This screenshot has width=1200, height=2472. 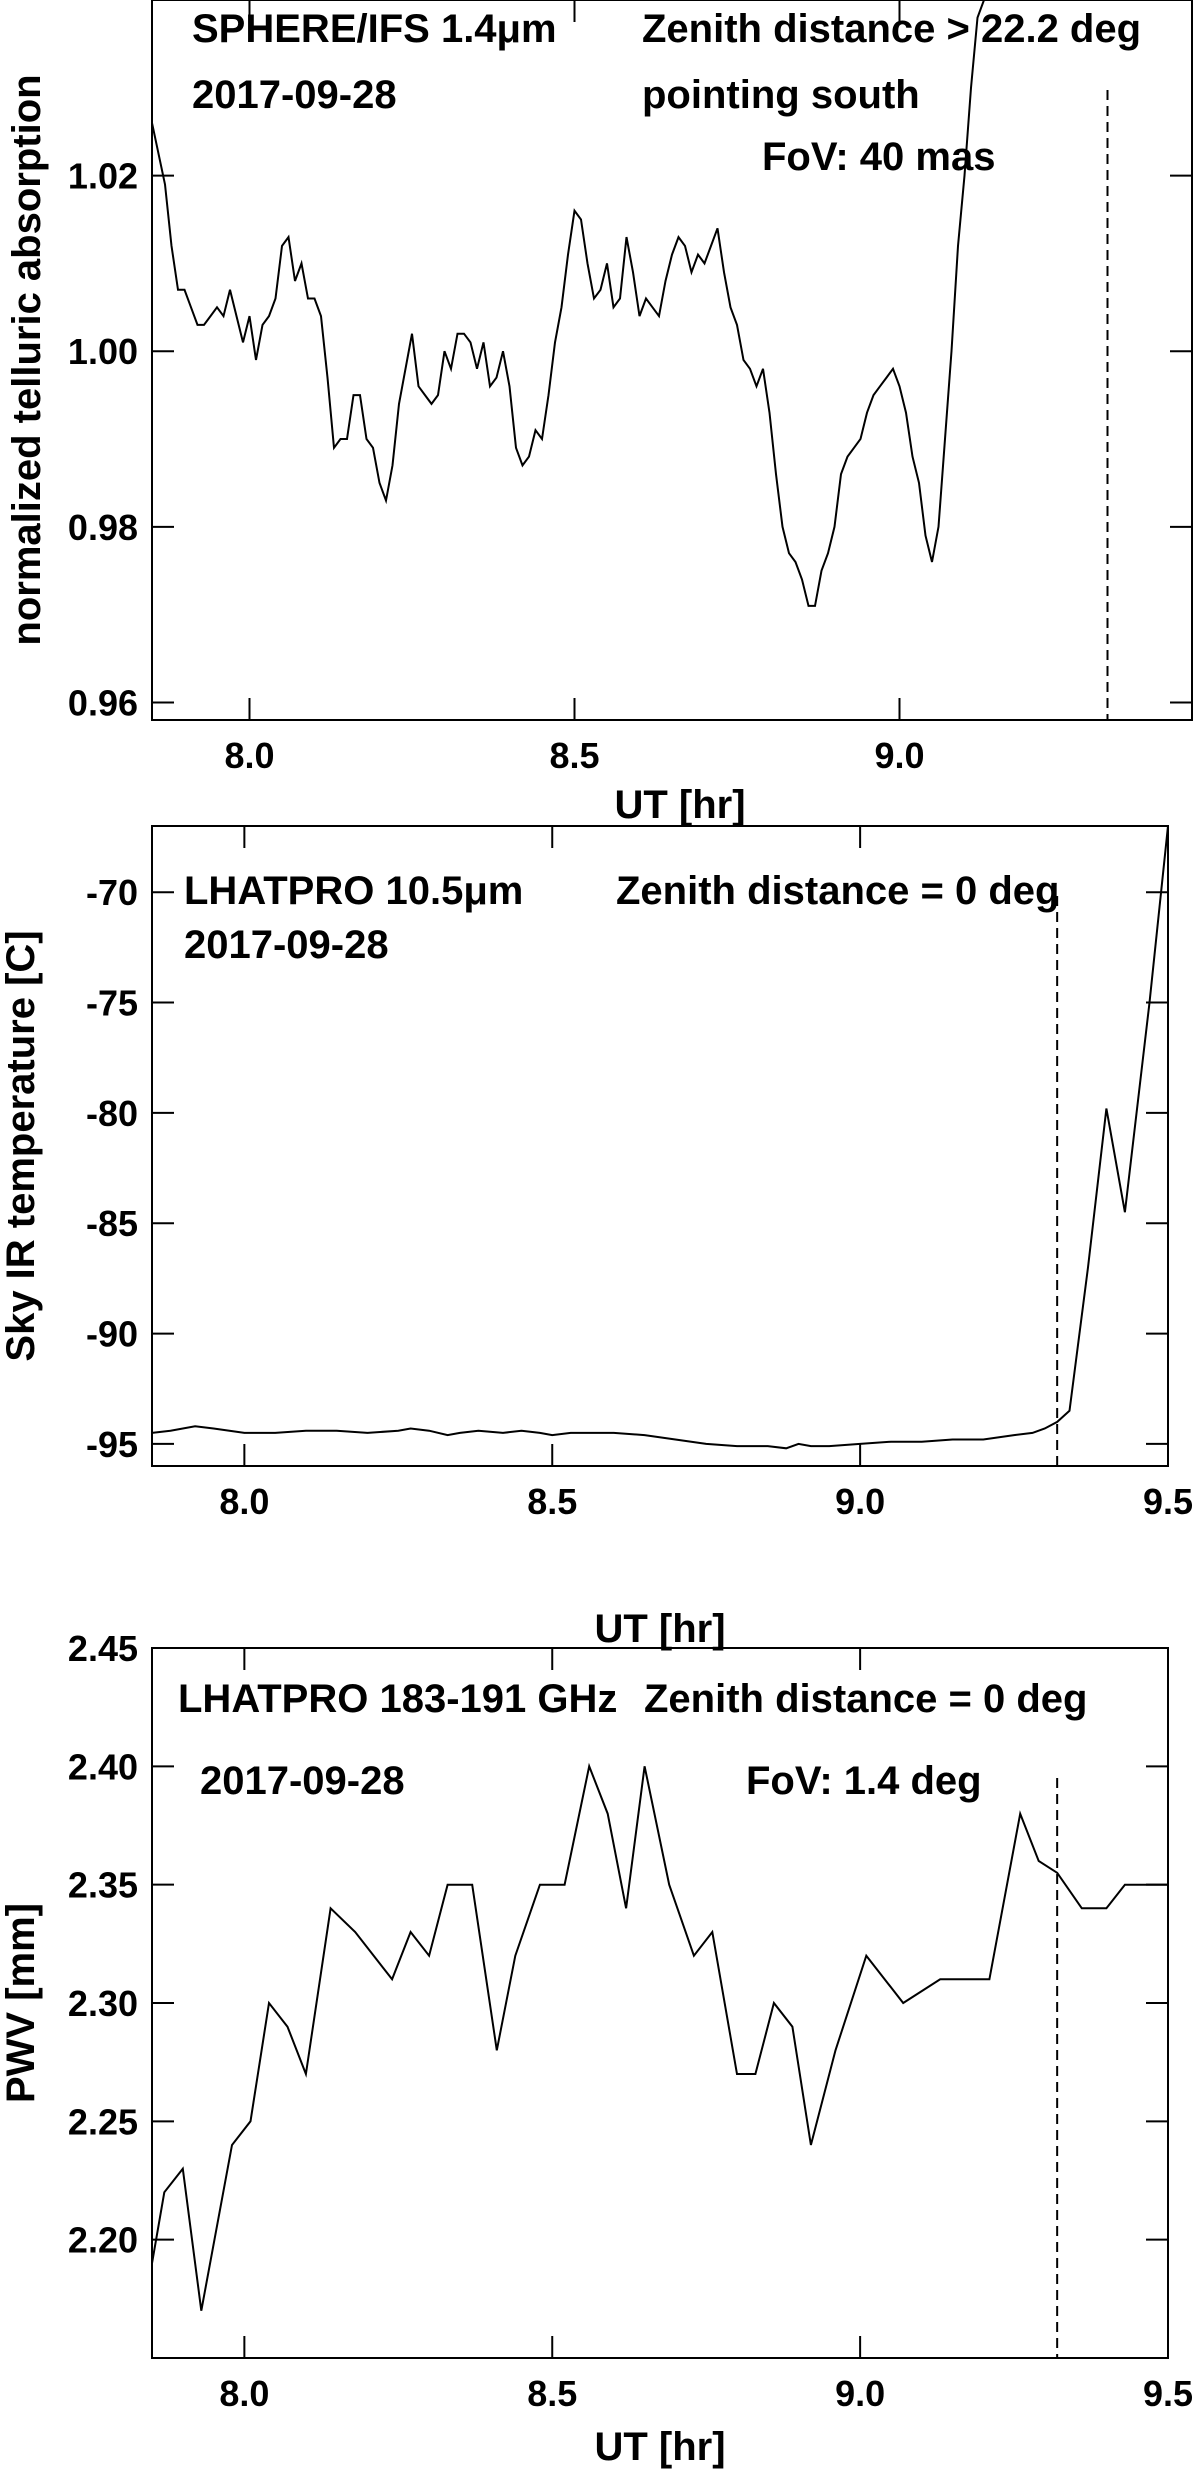 What do you see at coordinates (103, 176) in the screenshot?
I see `panel-1-ytick-label: 1.02` at bounding box center [103, 176].